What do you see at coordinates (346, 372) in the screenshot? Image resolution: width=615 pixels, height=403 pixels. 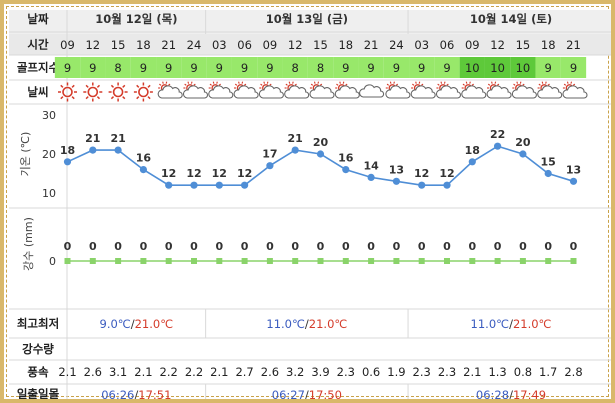 I see `wind-cell: 2.3` at bounding box center [346, 372].